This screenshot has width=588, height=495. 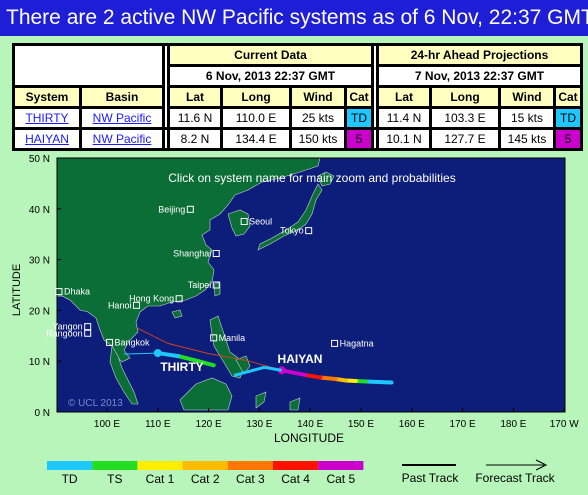 I want to click on copyright: © UCL 2013, so click(x=95, y=403).